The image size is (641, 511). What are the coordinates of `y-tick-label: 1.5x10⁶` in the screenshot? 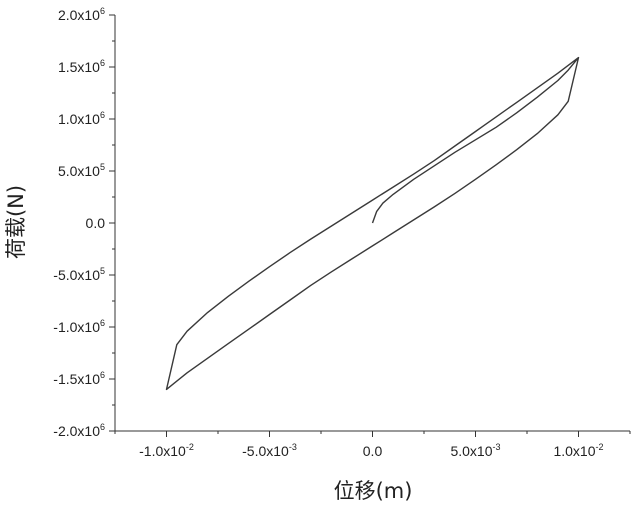 It's located at (81, 66).